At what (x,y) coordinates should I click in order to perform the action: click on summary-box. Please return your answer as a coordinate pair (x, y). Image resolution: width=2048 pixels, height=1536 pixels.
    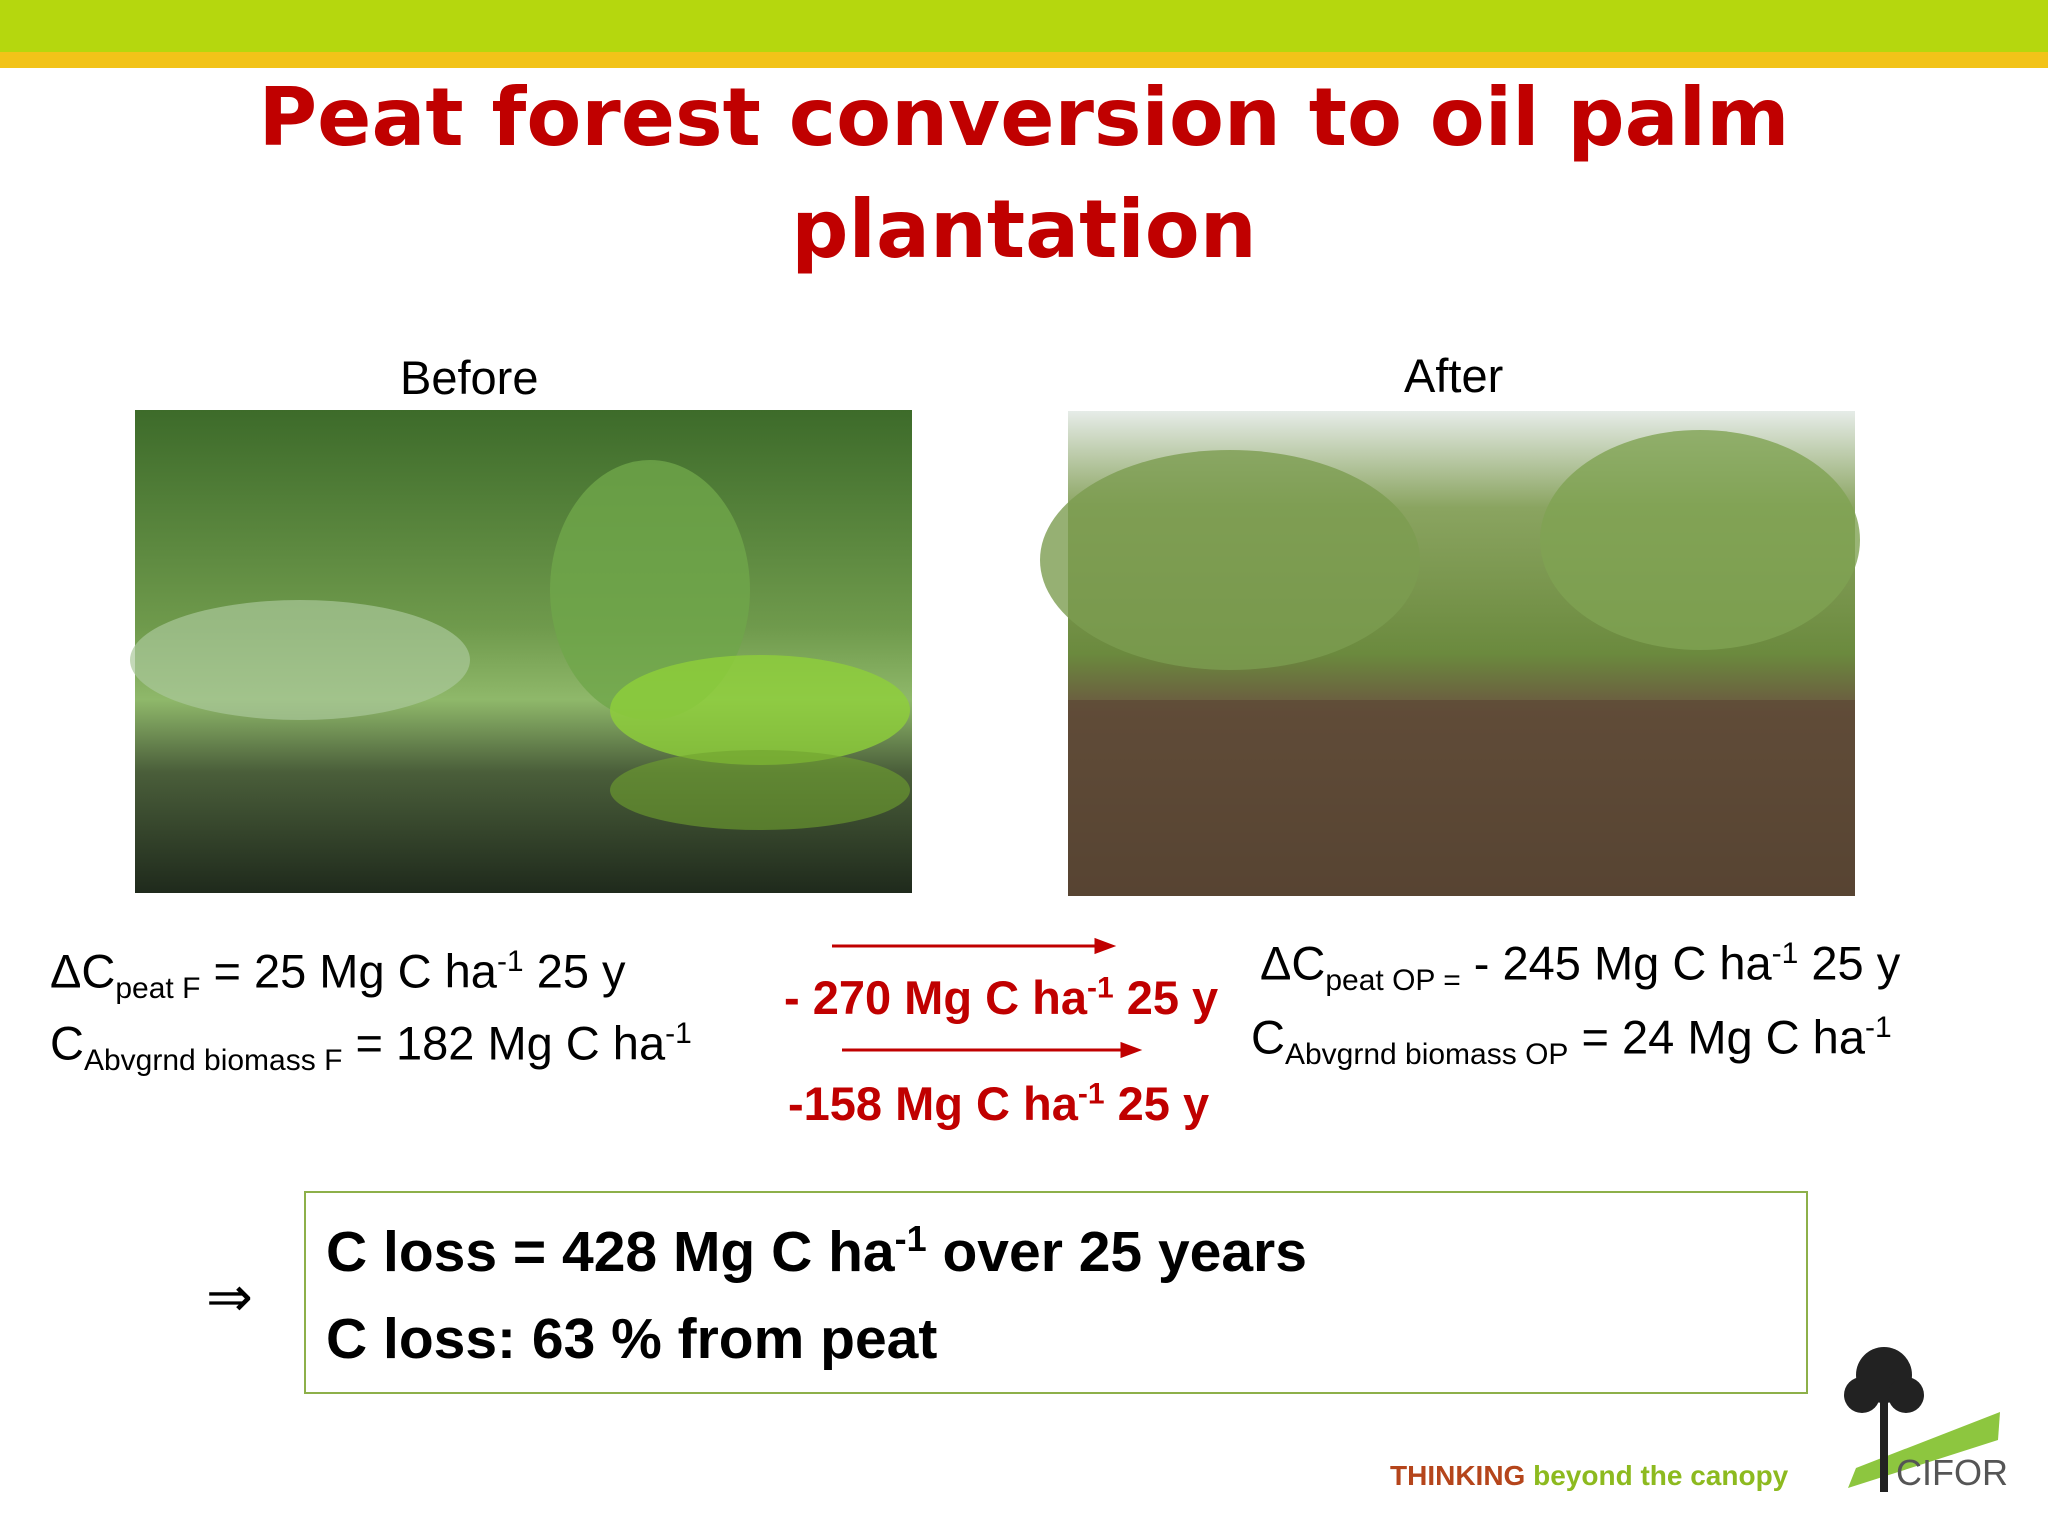
    Looking at the image, I should click on (1056, 1292).